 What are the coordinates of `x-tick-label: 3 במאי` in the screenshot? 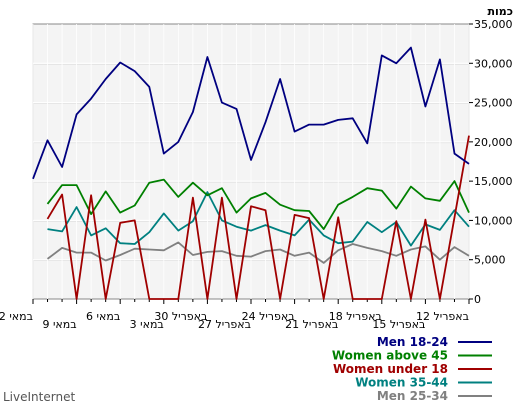 It's located at (147, 324).